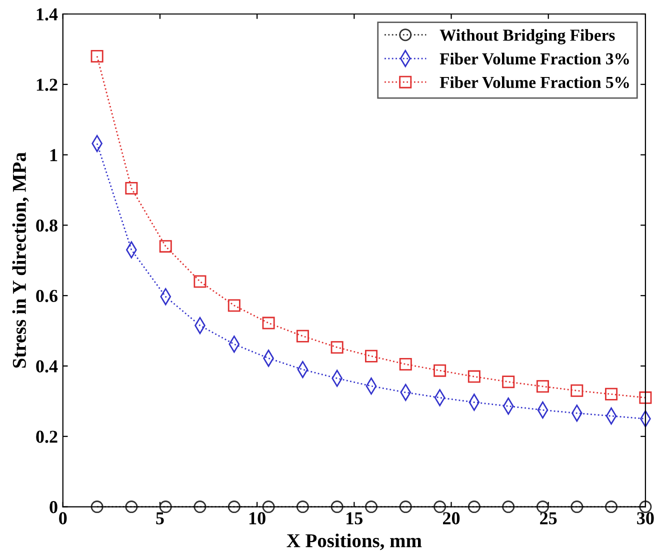  What do you see at coordinates (451, 518) in the screenshot?
I see `x-tick-label: 20` at bounding box center [451, 518].